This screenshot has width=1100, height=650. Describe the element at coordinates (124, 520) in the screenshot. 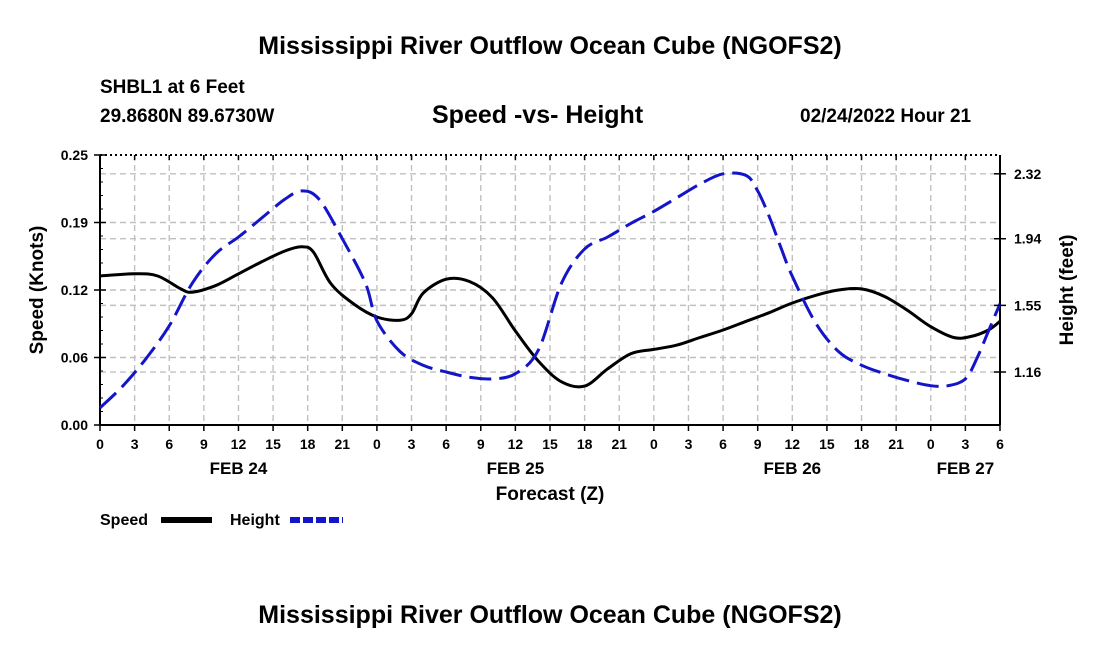

I see `legend-label-speed: Speed` at that location.